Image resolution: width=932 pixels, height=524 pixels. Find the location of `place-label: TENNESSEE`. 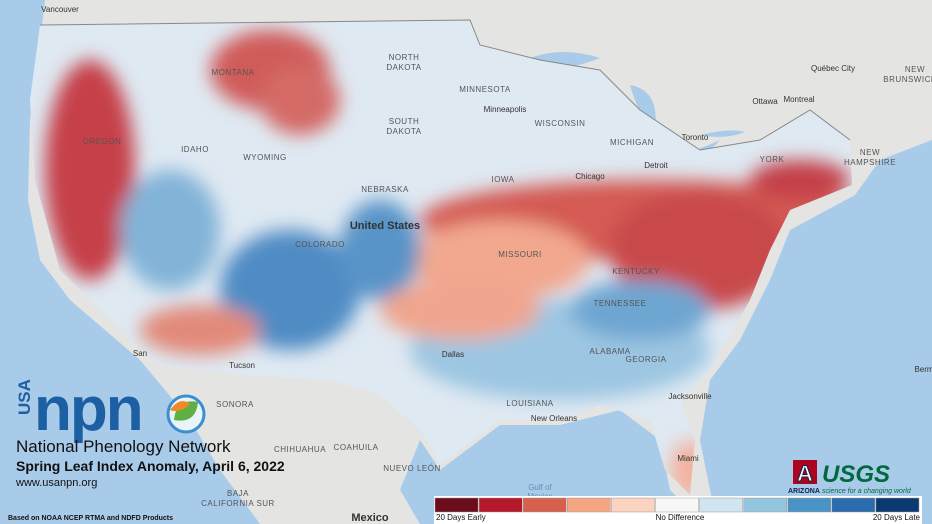

place-label: TENNESSEE is located at coordinates (620, 303).